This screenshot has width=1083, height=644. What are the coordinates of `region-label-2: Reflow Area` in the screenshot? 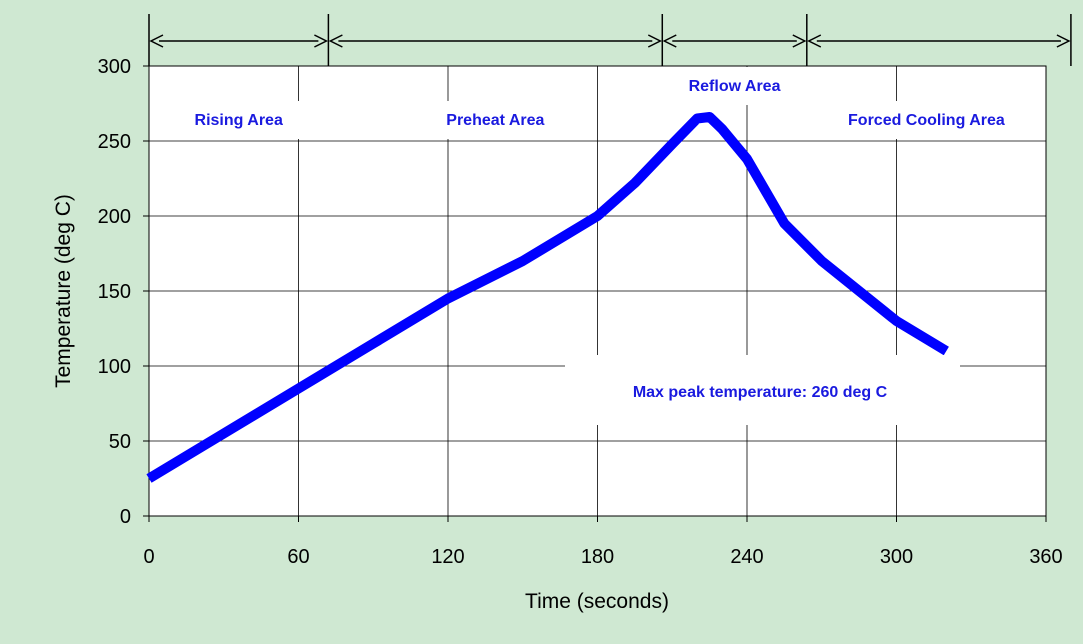 It's located at (735, 86).